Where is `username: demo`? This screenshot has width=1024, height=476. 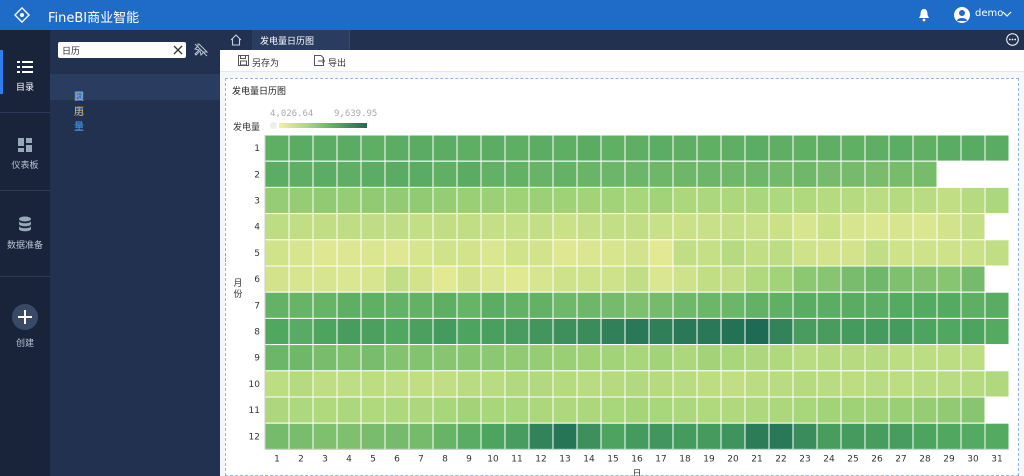 username: demo is located at coordinates (989, 13).